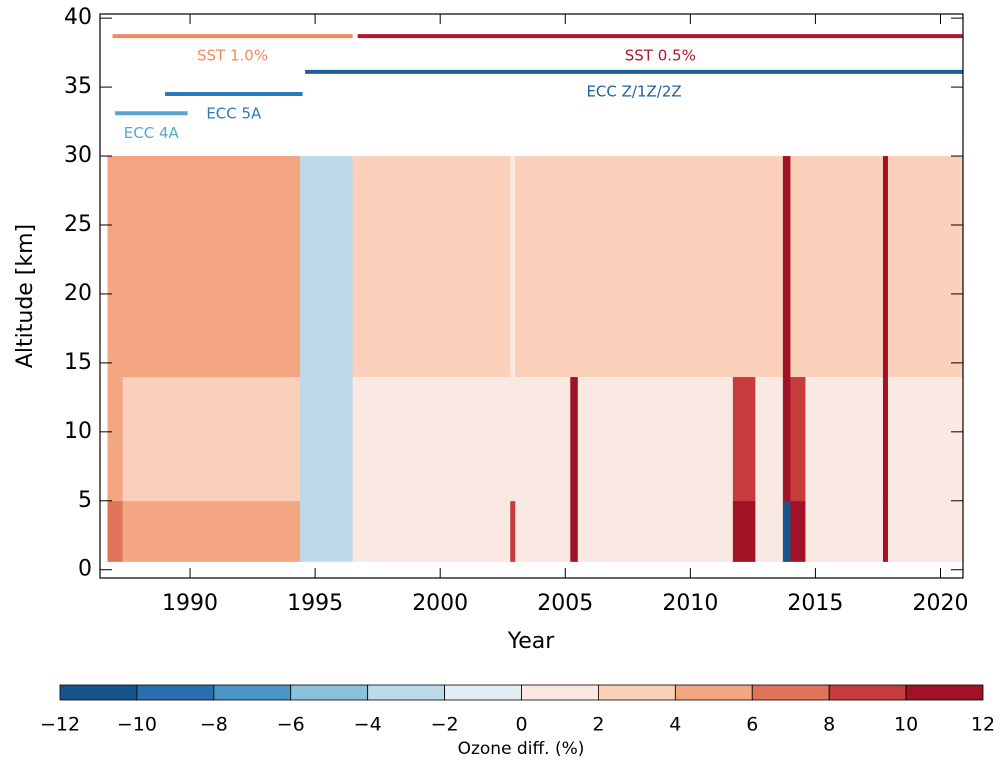 The image size is (1001, 772). What do you see at coordinates (137, 725) in the screenshot?
I see `colorbar-tick-label: −10` at bounding box center [137, 725].